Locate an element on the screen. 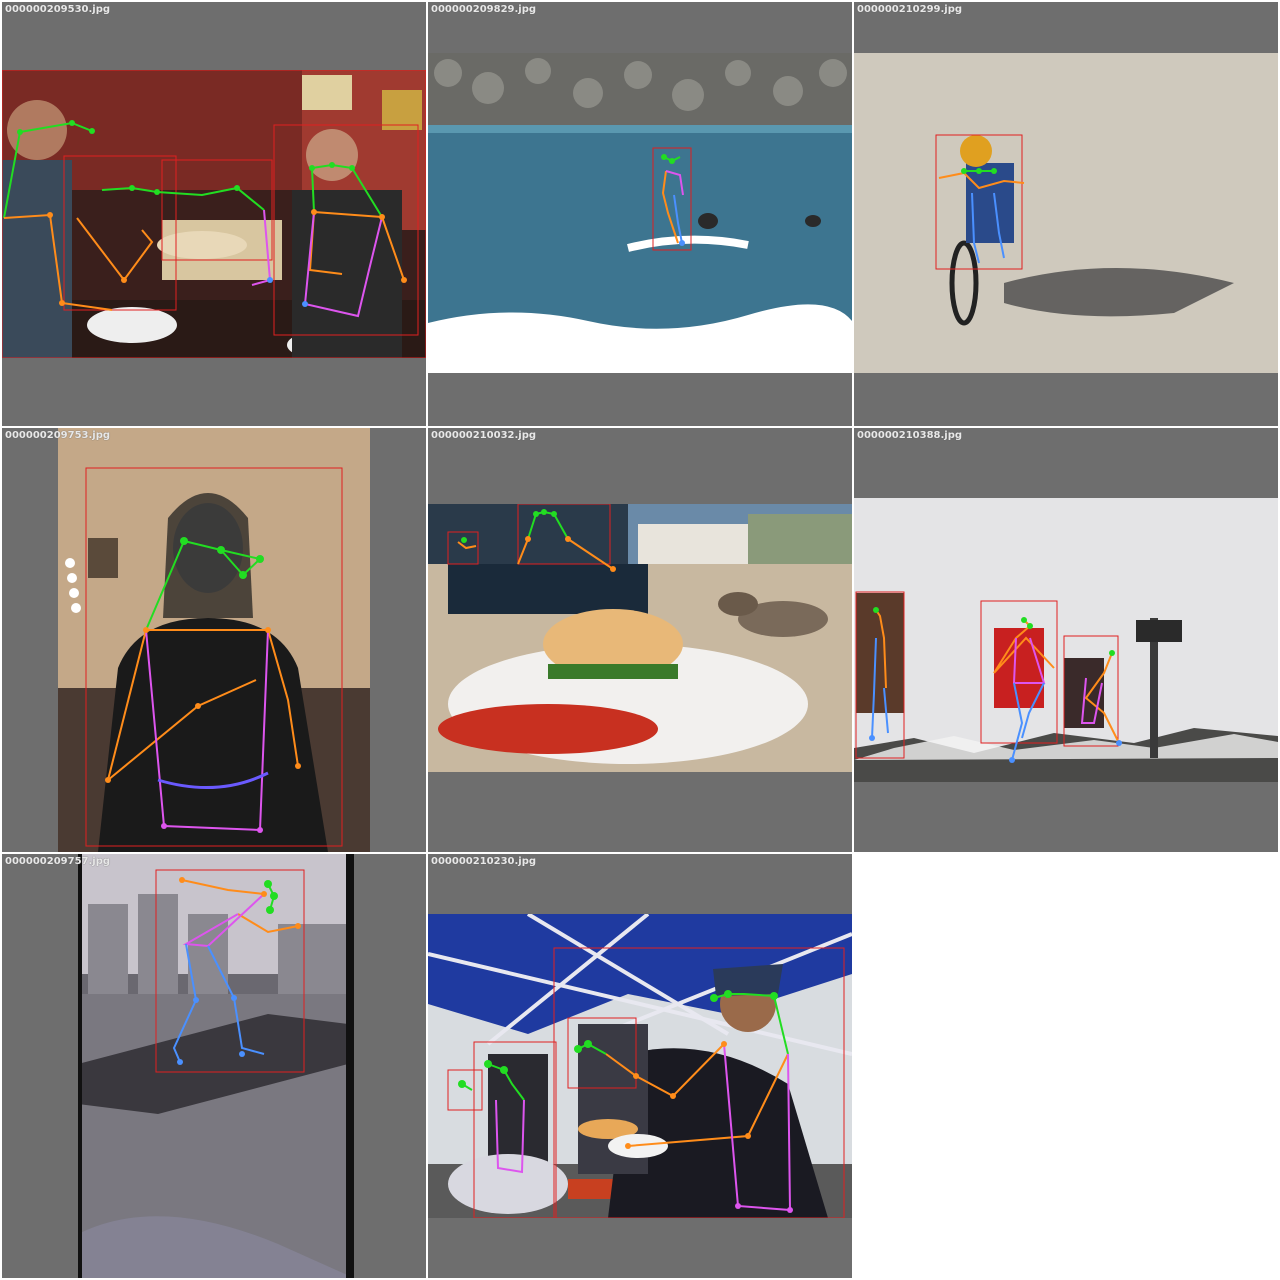 This screenshot has width=1280, height=1280. empty-slot is located at coordinates (1066, 1066).